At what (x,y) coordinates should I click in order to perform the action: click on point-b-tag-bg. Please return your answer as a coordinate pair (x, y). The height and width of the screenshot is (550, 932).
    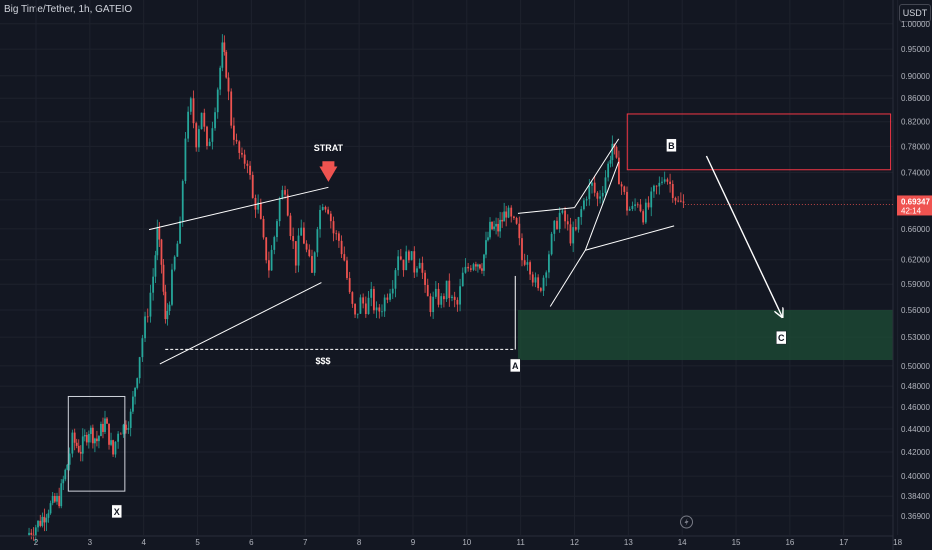
    Looking at the image, I should click on (671, 145).